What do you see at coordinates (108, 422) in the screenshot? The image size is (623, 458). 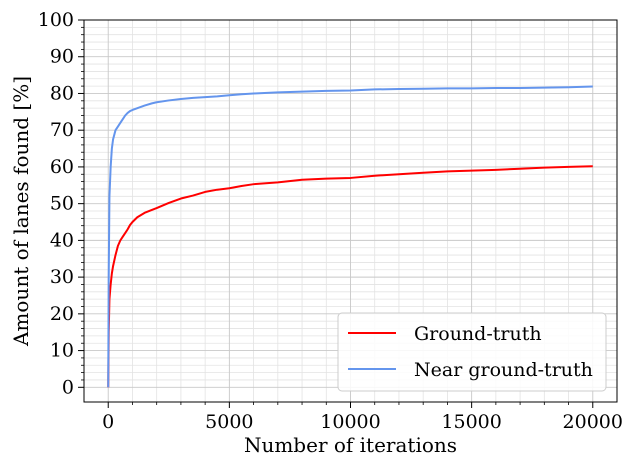 I see `x-tick-label: 0` at bounding box center [108, 422].